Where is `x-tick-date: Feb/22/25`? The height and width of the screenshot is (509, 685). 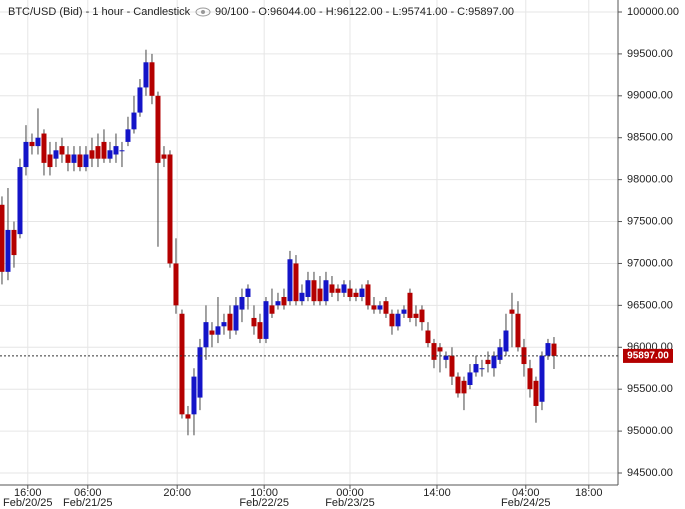
x-tick-date: Feb/22/25 is located at coordinates (264, 503).